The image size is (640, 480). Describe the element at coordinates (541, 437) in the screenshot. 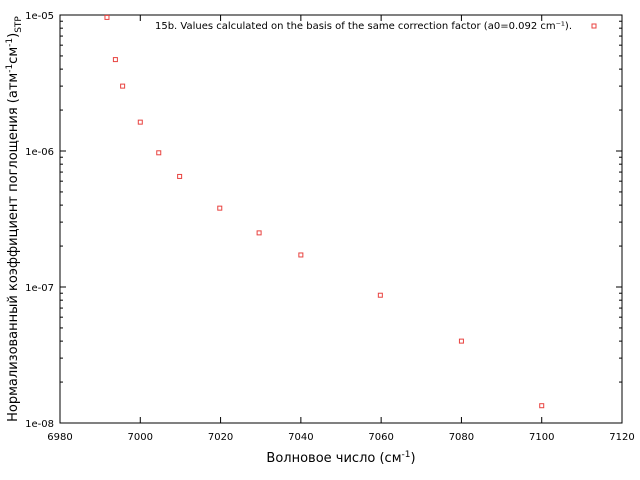

I see `x-tick-label: 7100` at that location.